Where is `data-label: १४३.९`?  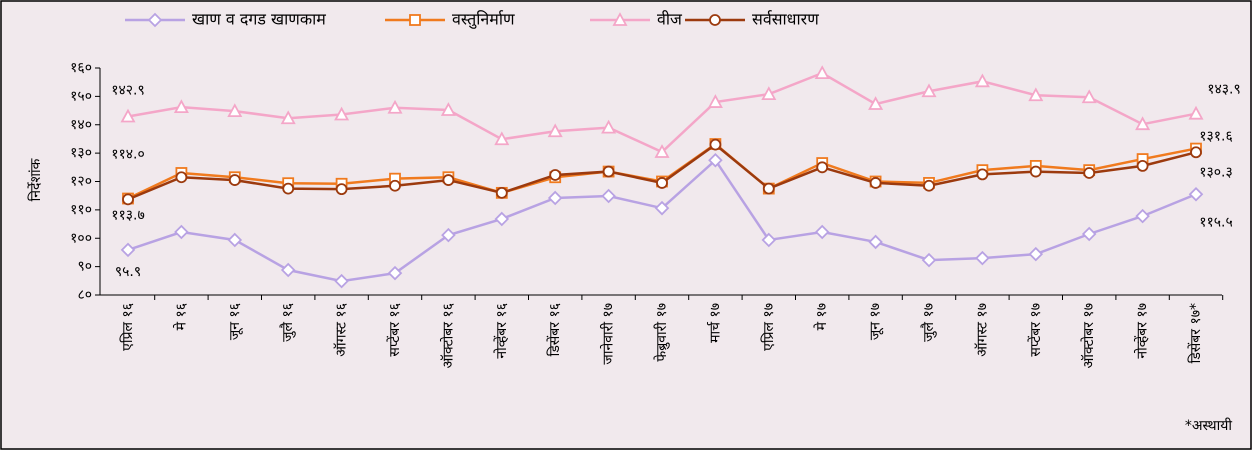 data-label: १४३.९ is located at coordinates (1224, 90).